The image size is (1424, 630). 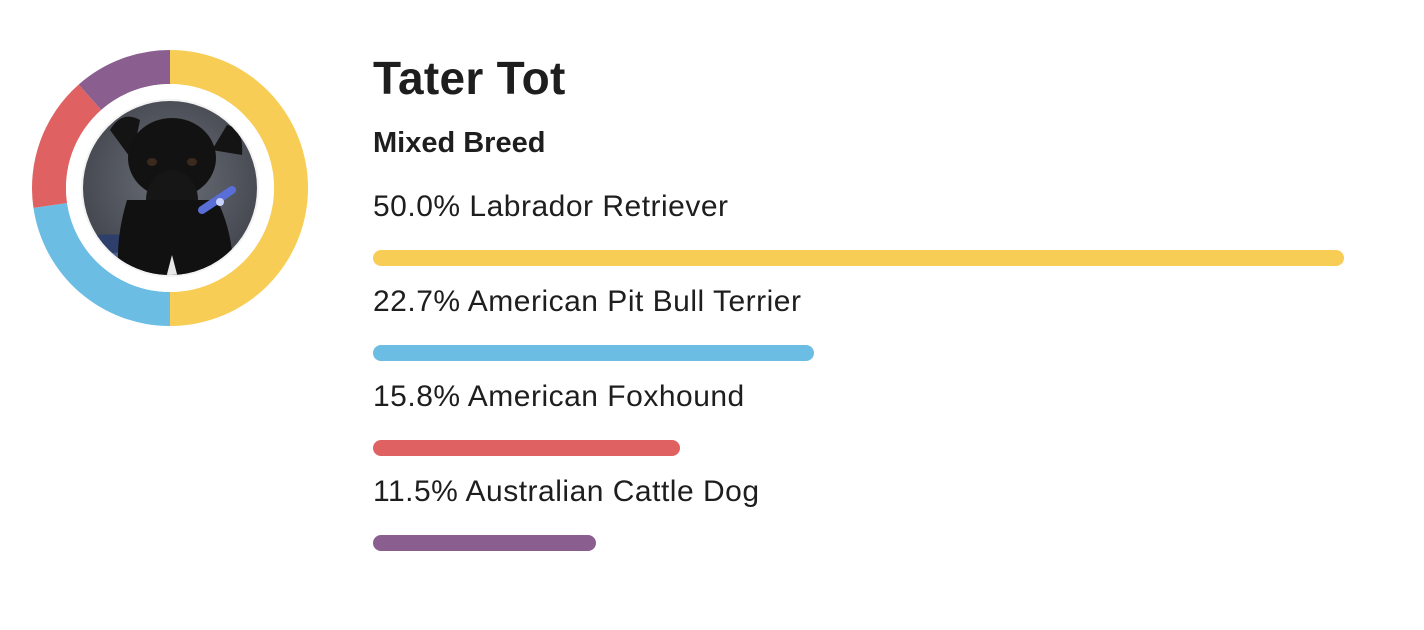 I want to click on breed-type: Mixed Breed, so click(x=459, y=143).